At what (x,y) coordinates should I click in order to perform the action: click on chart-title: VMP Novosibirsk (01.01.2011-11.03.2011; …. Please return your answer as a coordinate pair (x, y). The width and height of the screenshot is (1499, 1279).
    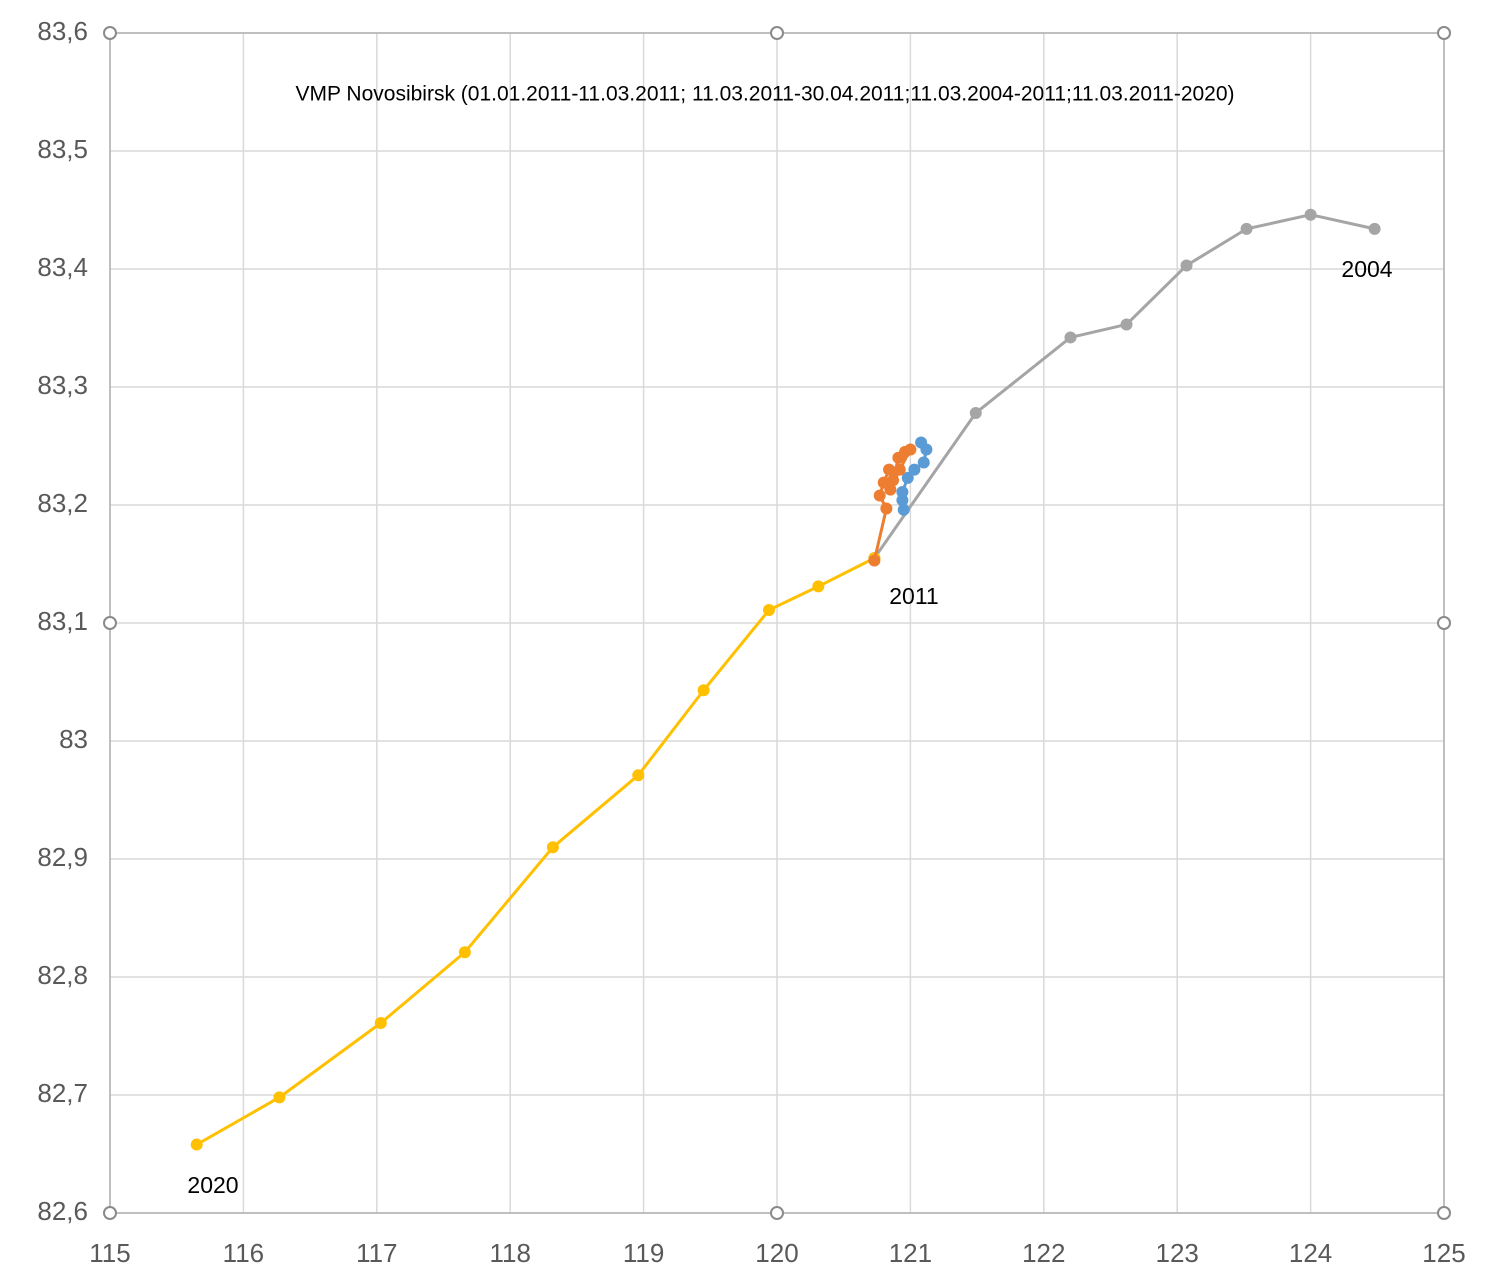
    Looking at the image, I should click on (764, 94).